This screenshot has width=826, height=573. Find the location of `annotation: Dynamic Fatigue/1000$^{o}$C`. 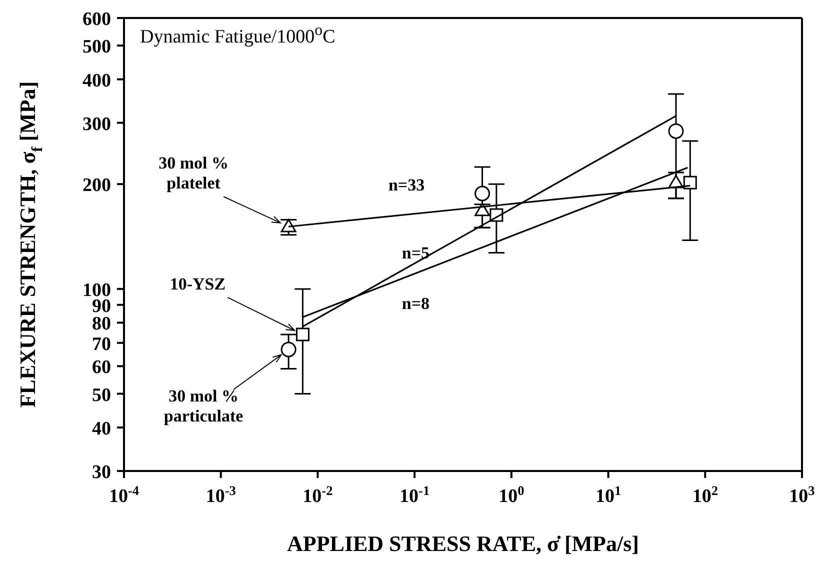

annotation: Dynamic Fatigue/1000$^{o}$C is located at coordinates (238, 35).